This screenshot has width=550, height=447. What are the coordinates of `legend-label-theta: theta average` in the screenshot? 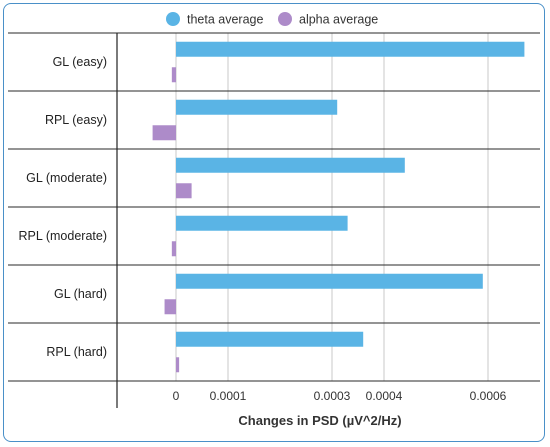 It's located at (225, 20).